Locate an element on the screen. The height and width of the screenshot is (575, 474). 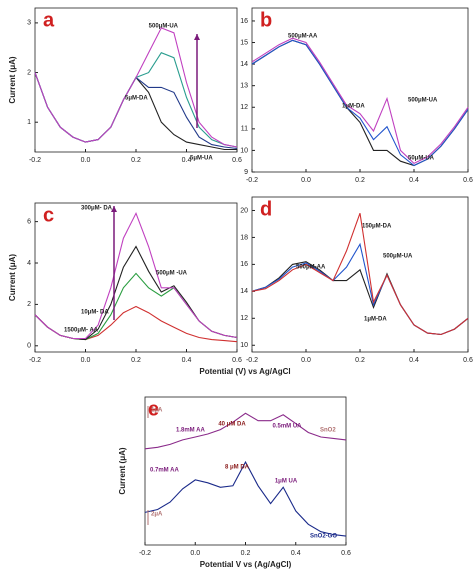
annotation: 500μM -UA is located at coordinates (172, 274).